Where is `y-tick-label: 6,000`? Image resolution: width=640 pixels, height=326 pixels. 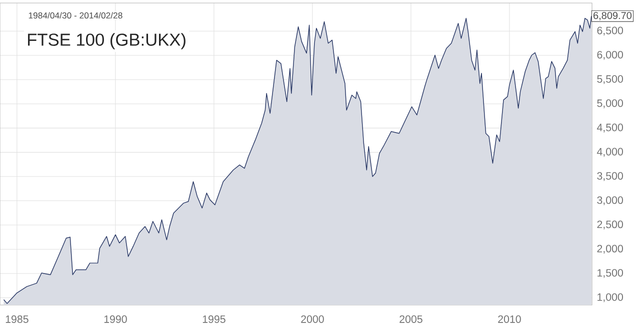 y-tick-label: 6,000 is located at coordinates (610, 55).